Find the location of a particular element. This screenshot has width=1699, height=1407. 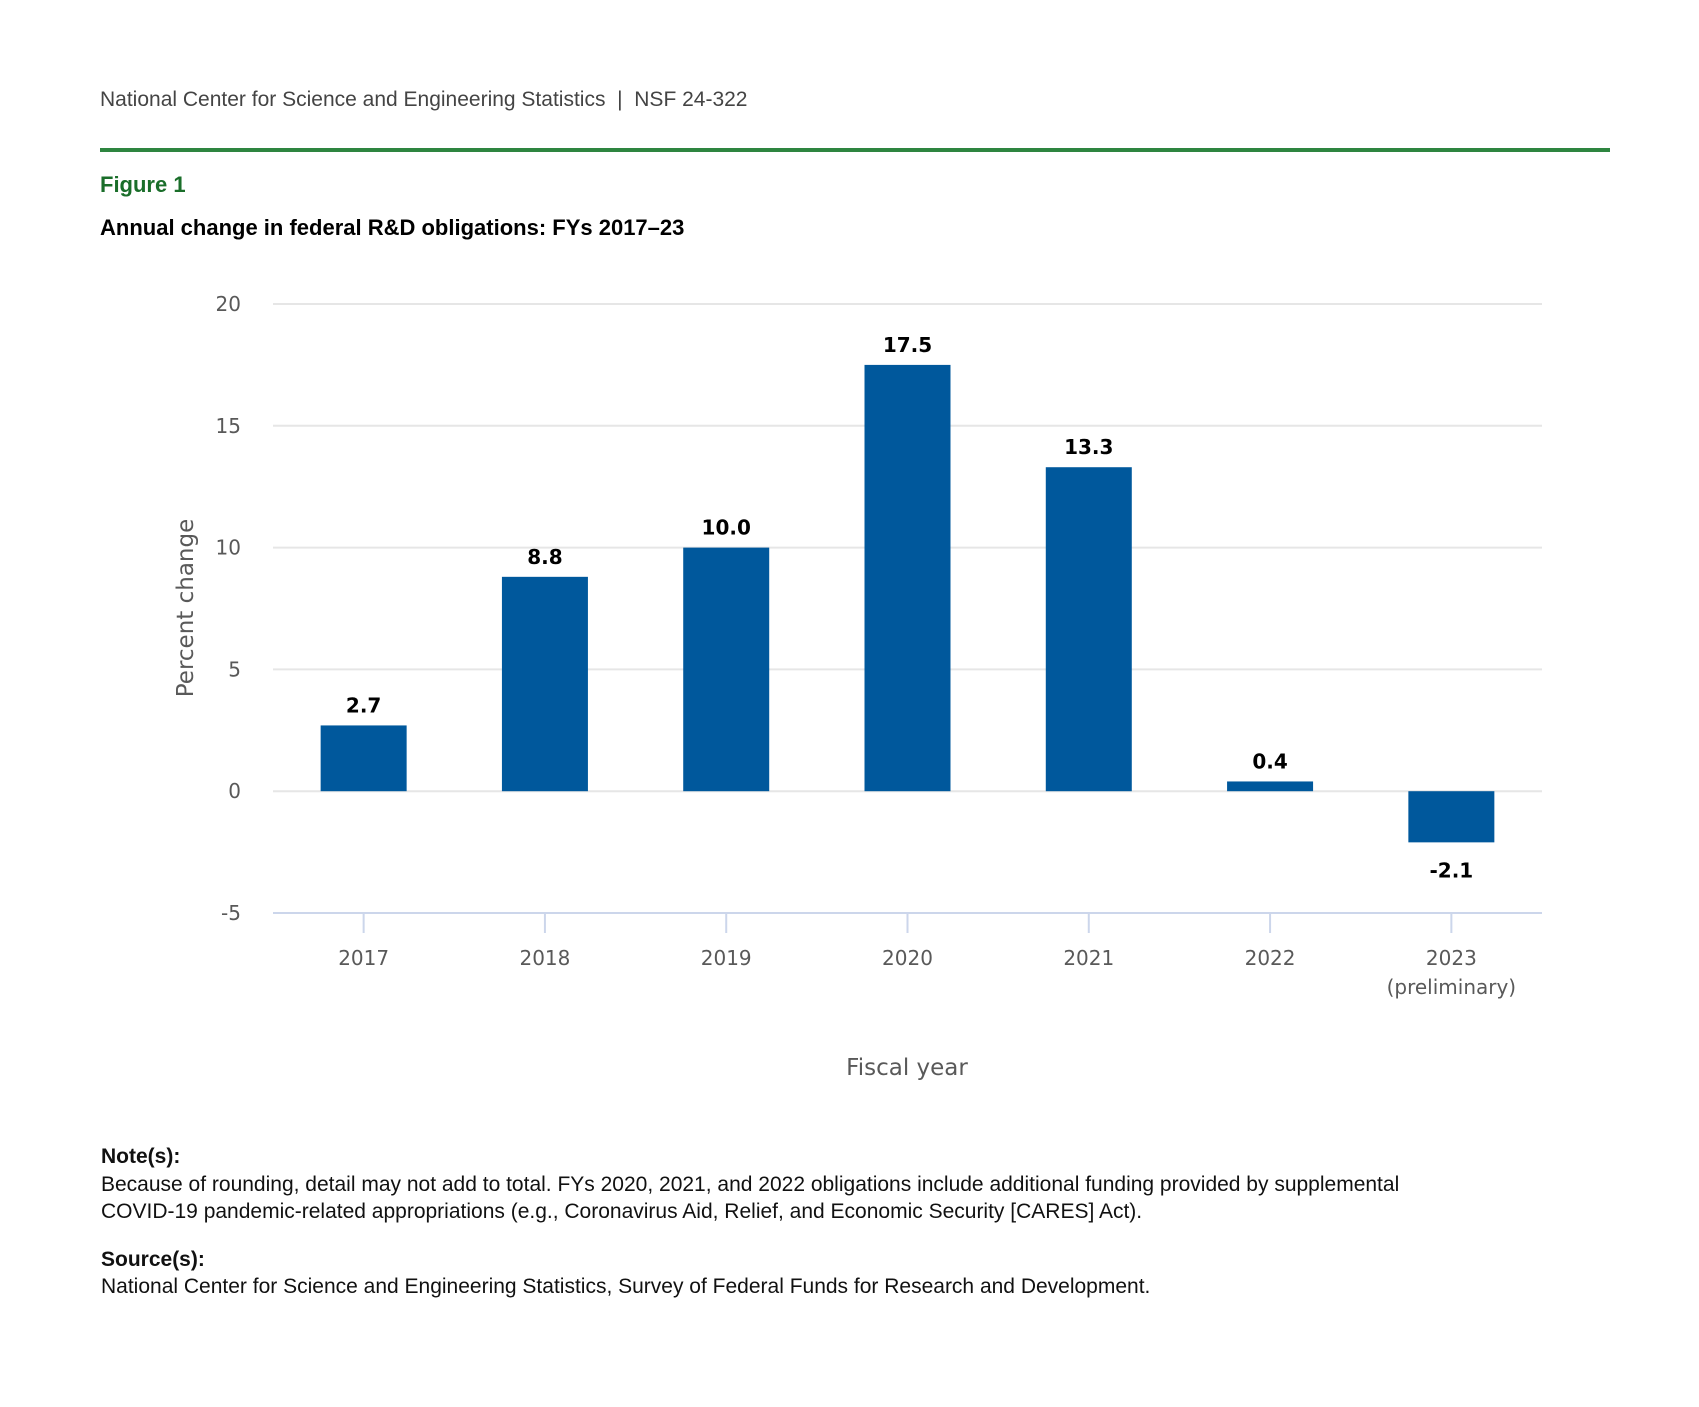

bar-2021 is located at coordinates (1088, 629).